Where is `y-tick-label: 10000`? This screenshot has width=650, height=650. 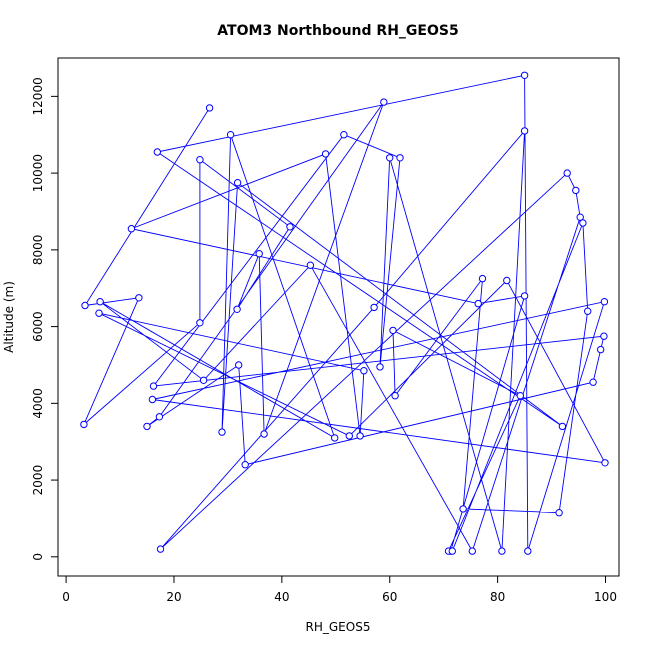
y-tick-label: 10000 is located at coordinates (38, 173).